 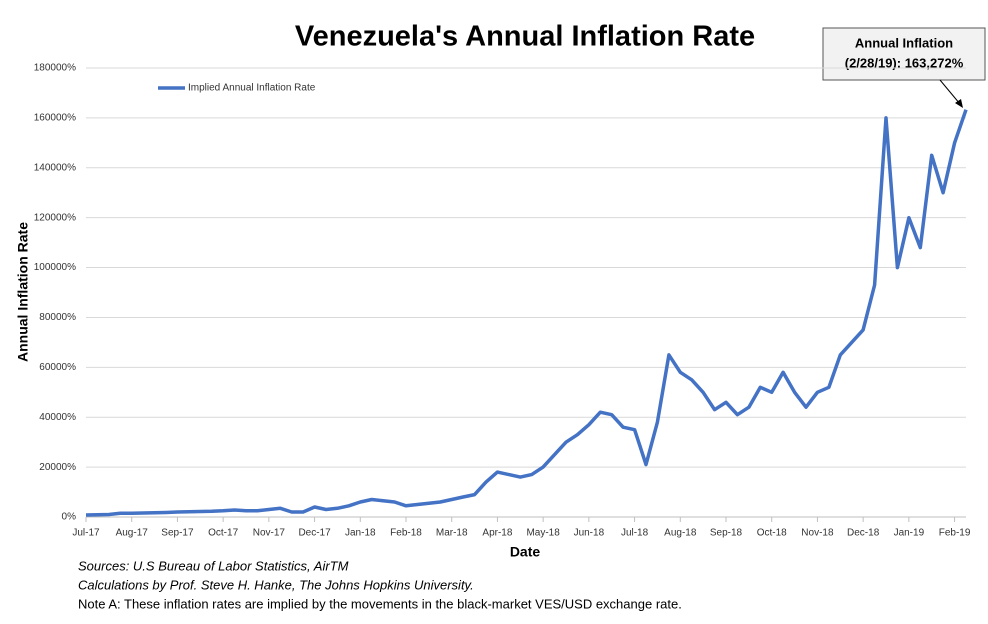 What do you see at coordinates (55, 68) in the screenshot?
I see `y-tick-label: 180000%` at bounding box center [55, 68].